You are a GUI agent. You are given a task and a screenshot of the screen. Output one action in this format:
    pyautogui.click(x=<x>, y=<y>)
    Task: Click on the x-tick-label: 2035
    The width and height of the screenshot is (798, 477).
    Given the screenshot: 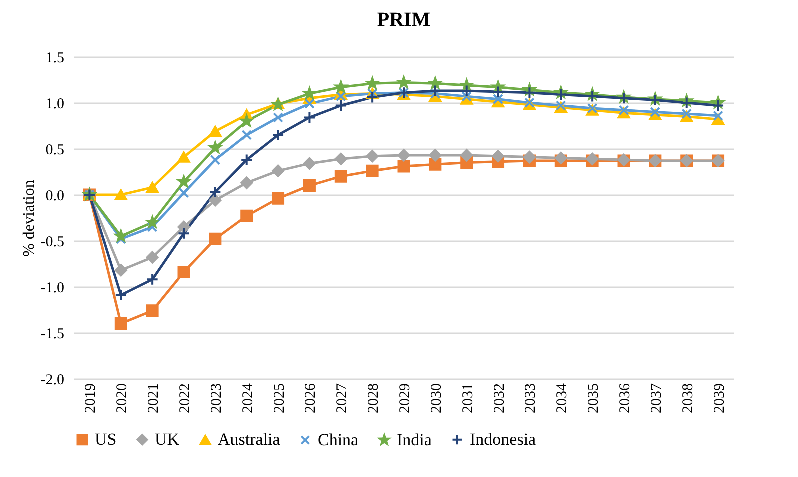 What is the action you would take?
    pyautogui.click(x=594, y=399)
    